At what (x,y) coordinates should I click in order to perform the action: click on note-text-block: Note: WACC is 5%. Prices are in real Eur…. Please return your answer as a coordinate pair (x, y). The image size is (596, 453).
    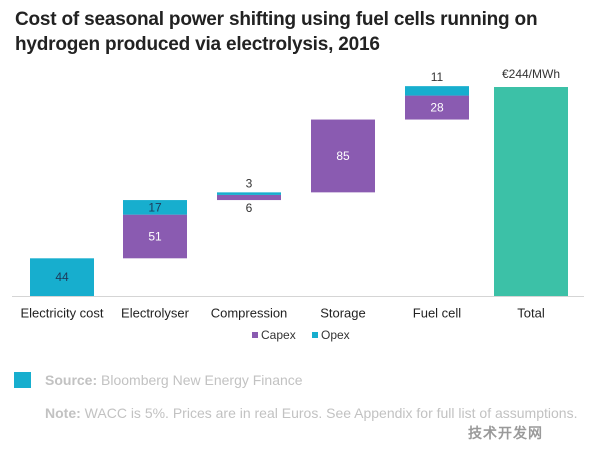
    Looking at the image, I should click on (315, 413).